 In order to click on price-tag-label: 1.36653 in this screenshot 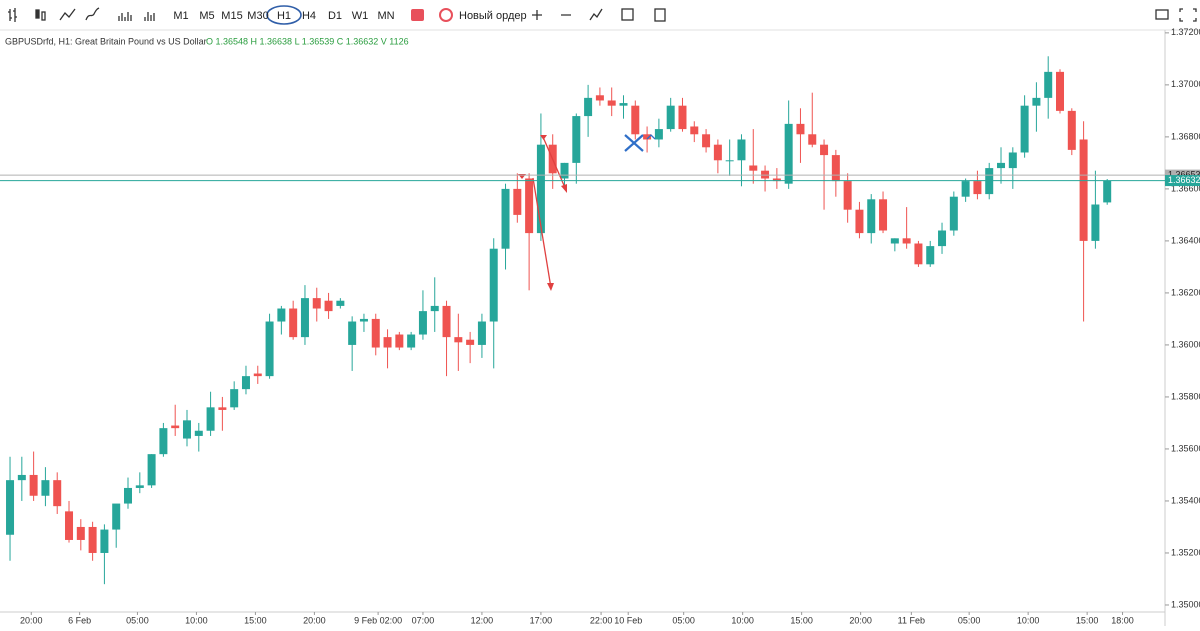, I will do `click(1184, 174)`.